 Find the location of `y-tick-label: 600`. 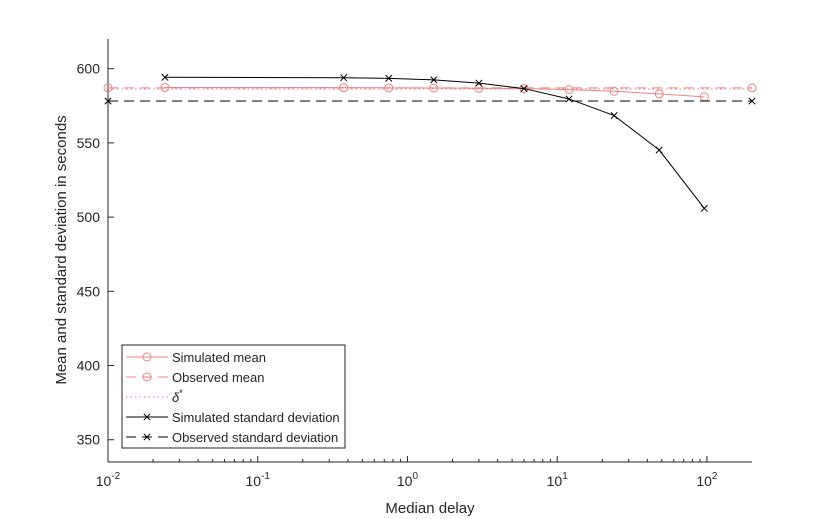

y-tick-label: 600 is located at coordinates (89, 69).